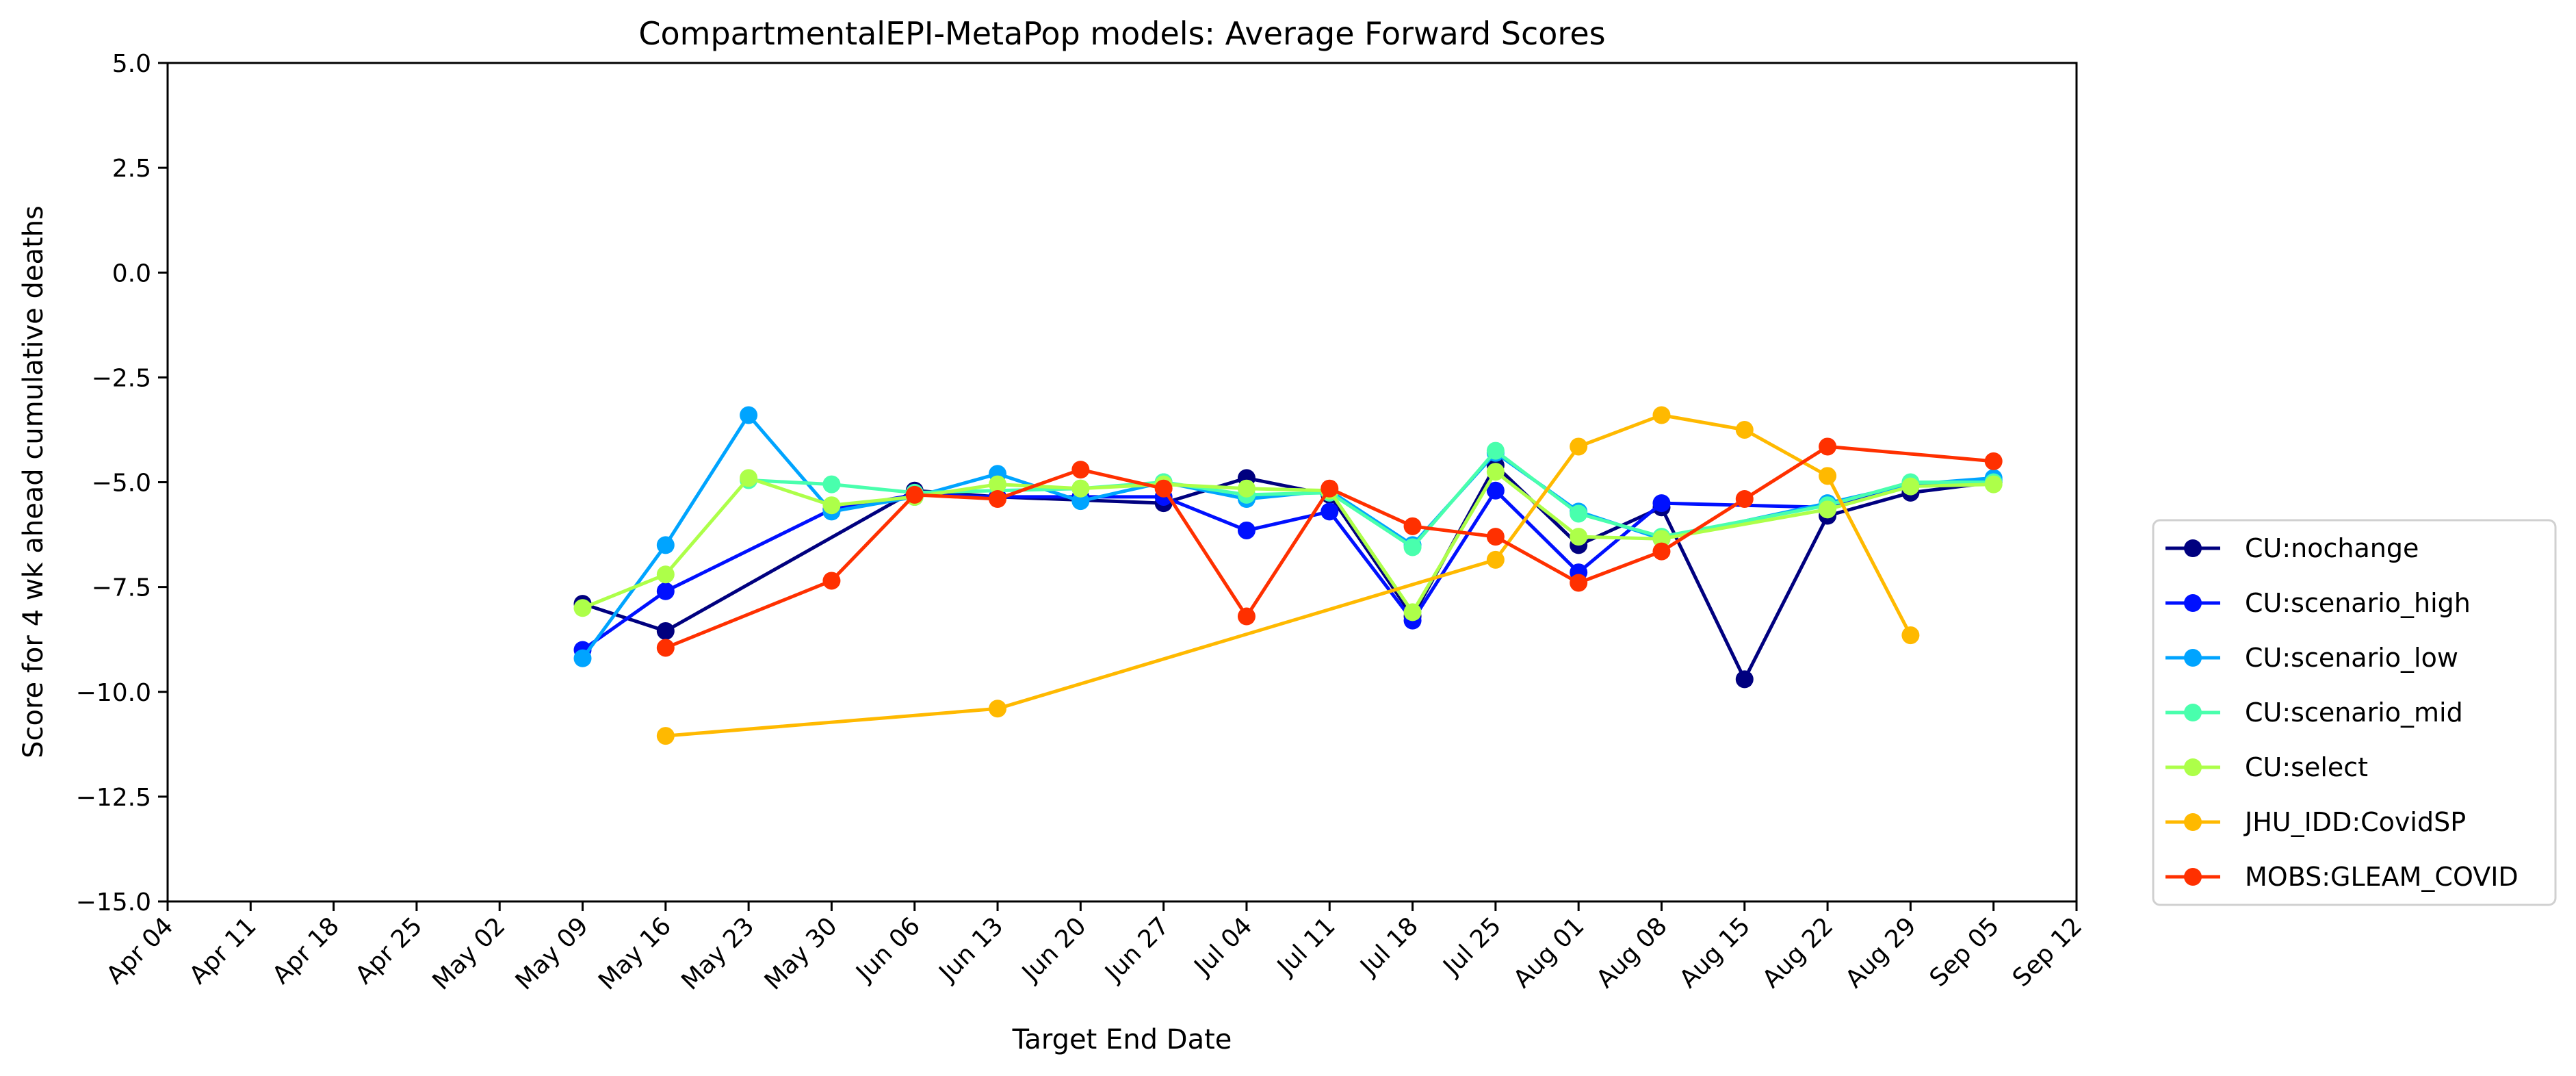 Image resolution: width=2576 pixels, height=1076 pixels. Describe the element at coordinates (2306, 767) in the screenshot. I see `legend-label: CU:select` at that location.